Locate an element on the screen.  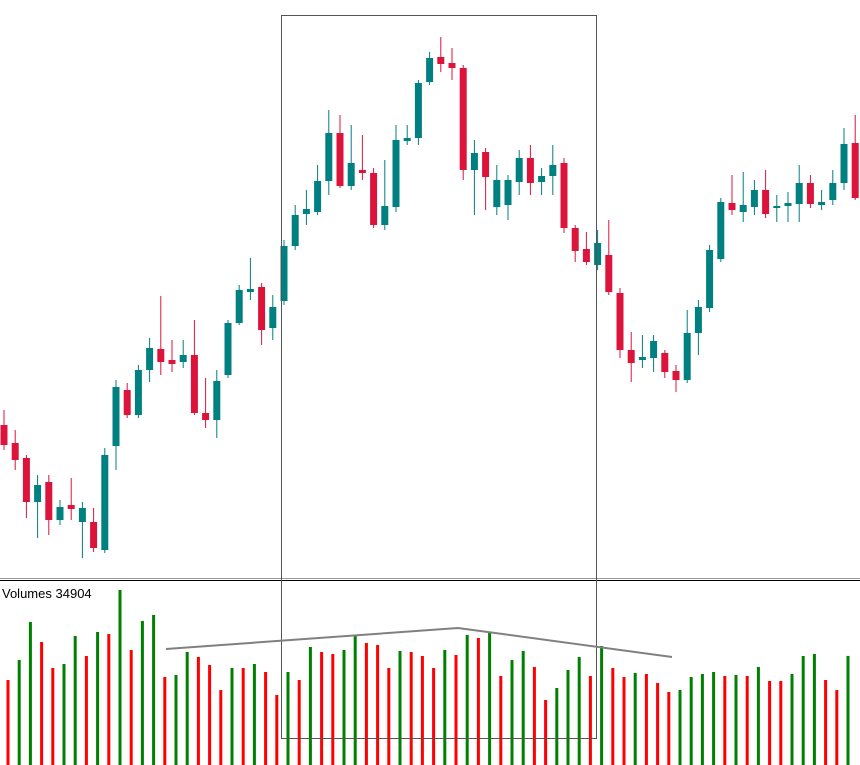
trend-line is located at coordinates (419, 642).